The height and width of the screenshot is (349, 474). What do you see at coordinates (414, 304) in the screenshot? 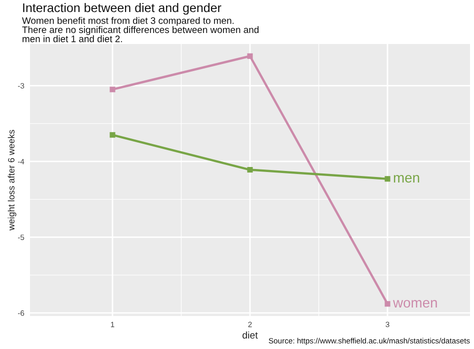
I see `series-label: women` at bounding box center [414, 304].